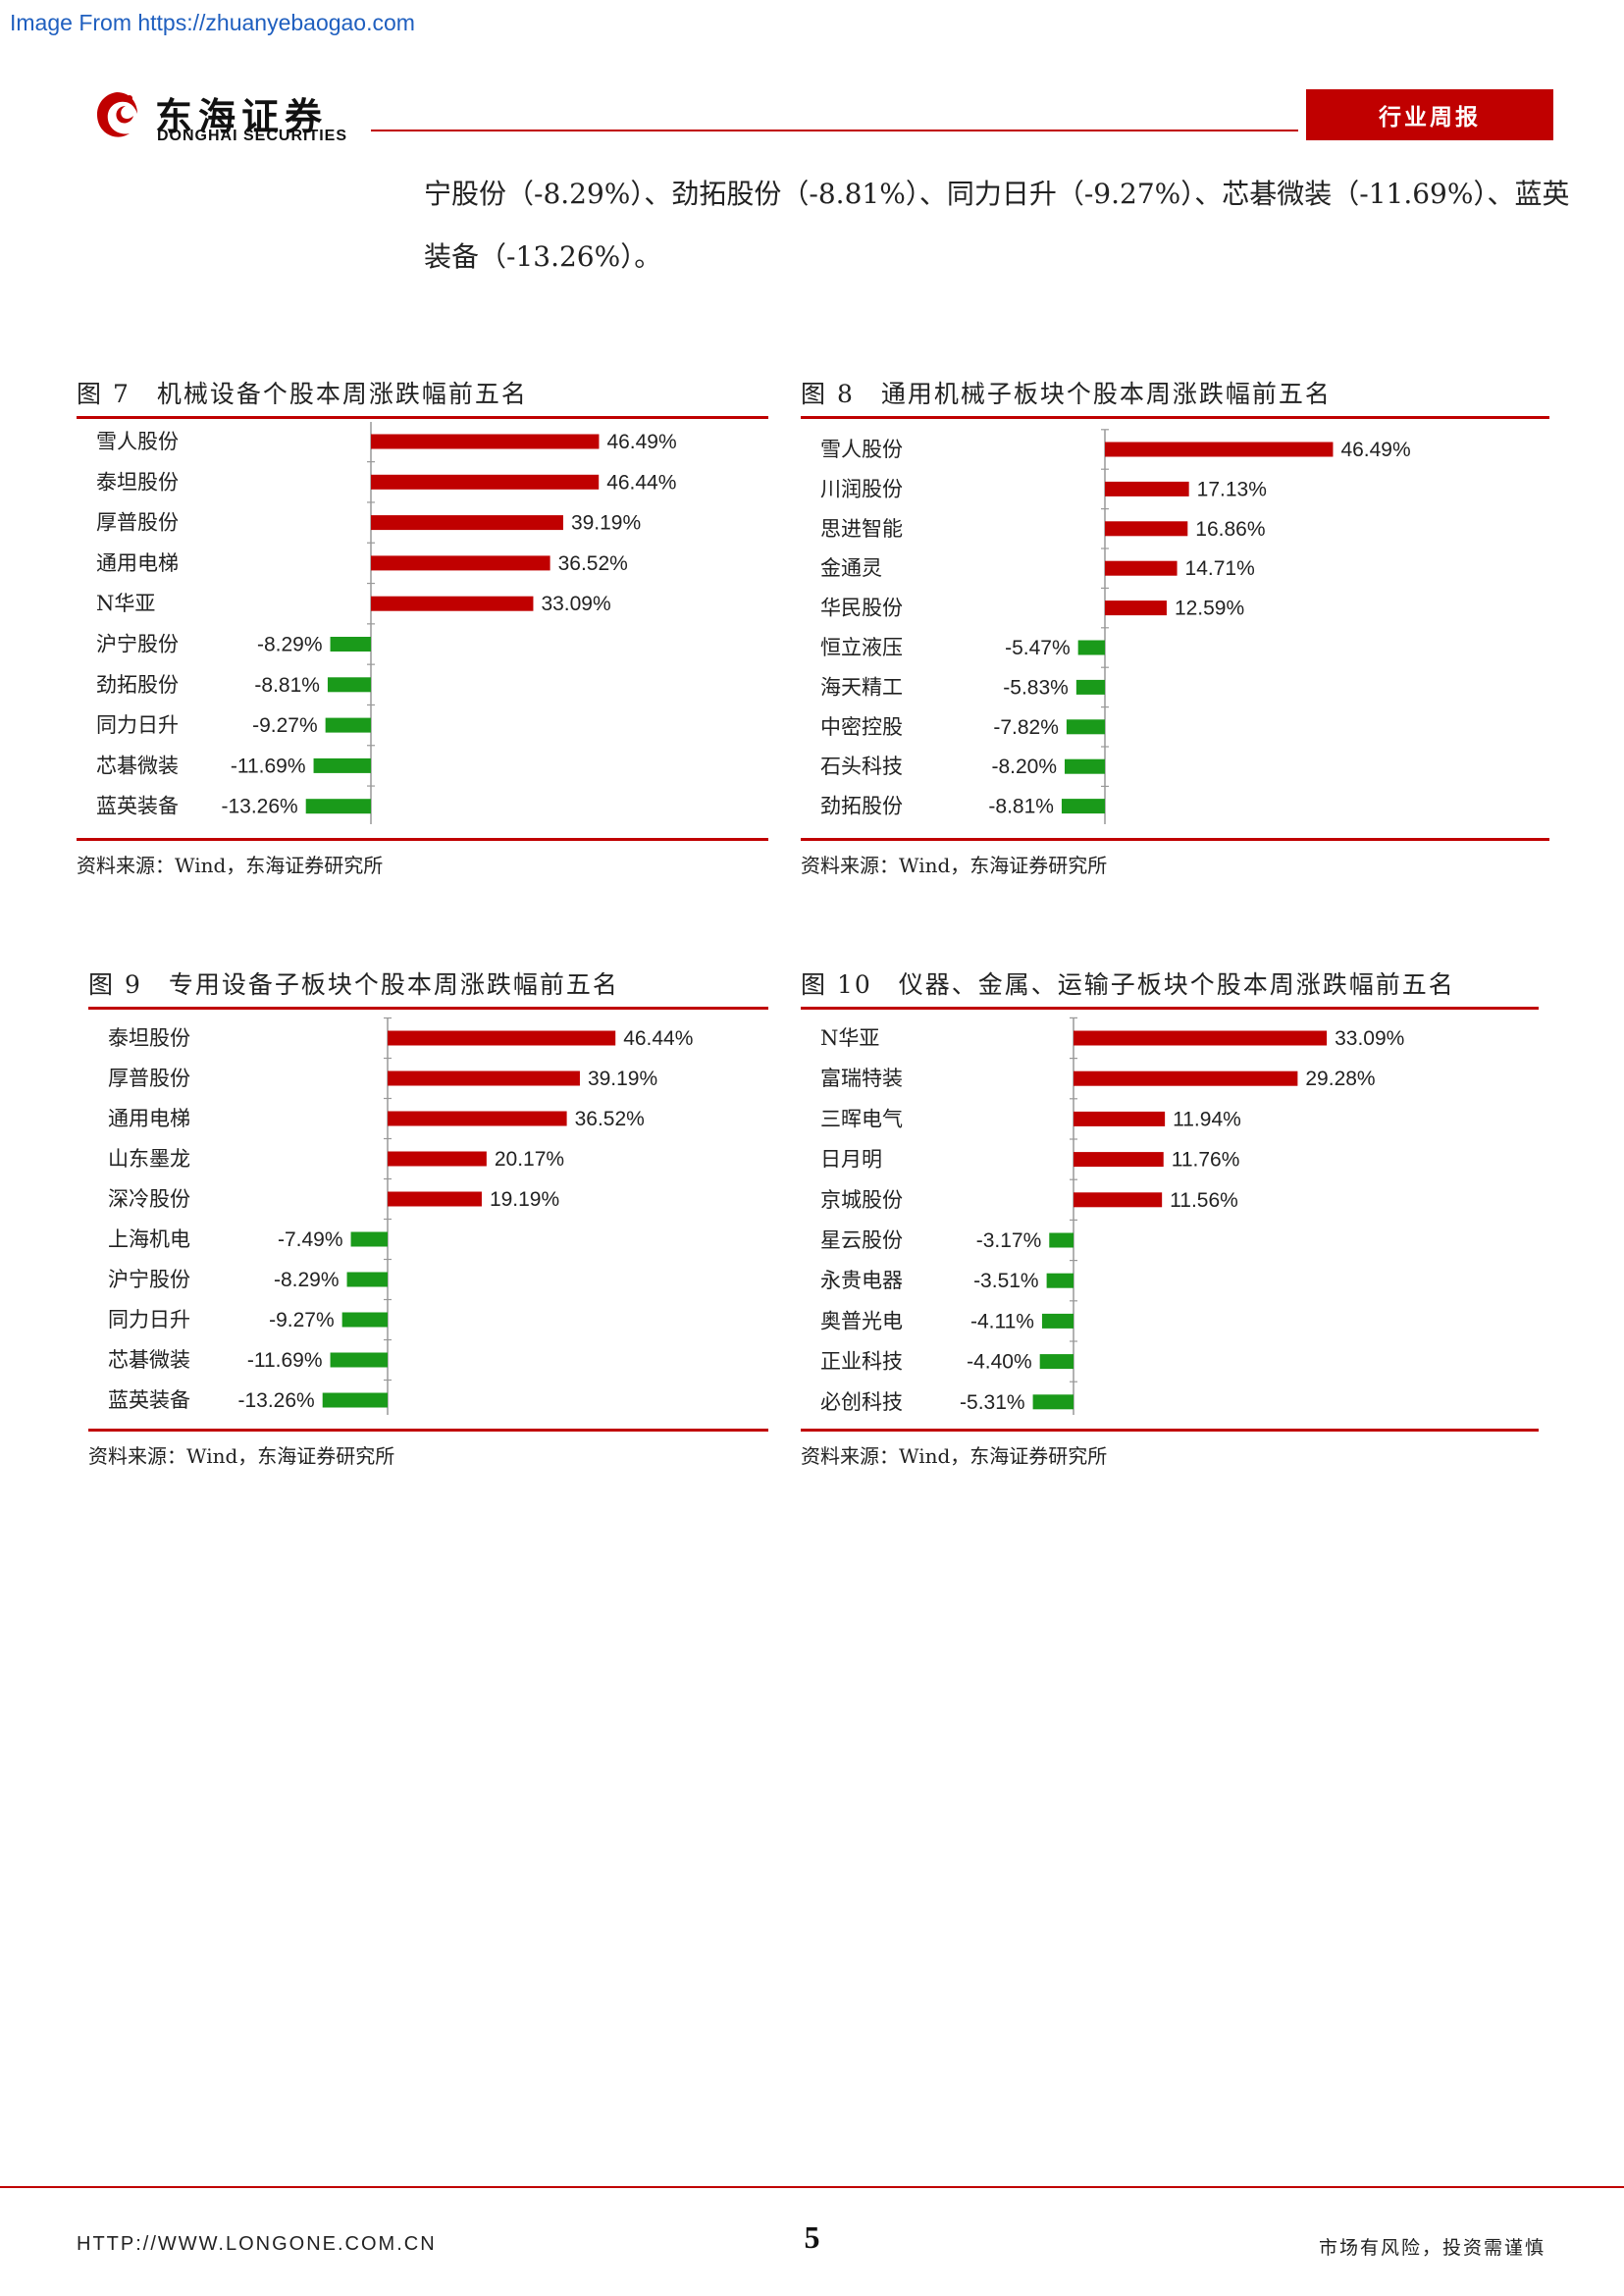  What do you see at coordinates (310, 1239) in the screenshot?
I see `value-label: -7.49%` at bounding box center [310, 1239].